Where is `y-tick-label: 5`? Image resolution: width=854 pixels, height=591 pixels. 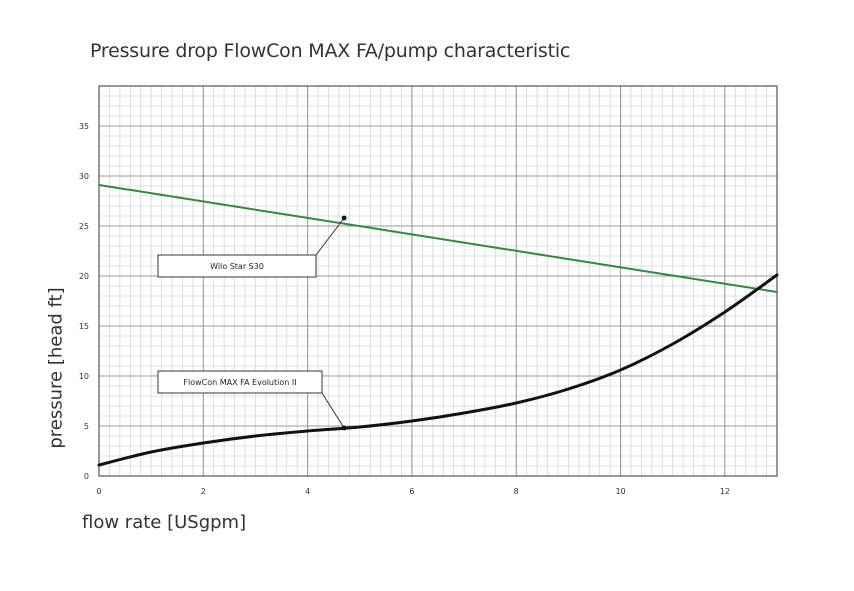 y-tick-label: 5 is located at coordinates (86, 426).